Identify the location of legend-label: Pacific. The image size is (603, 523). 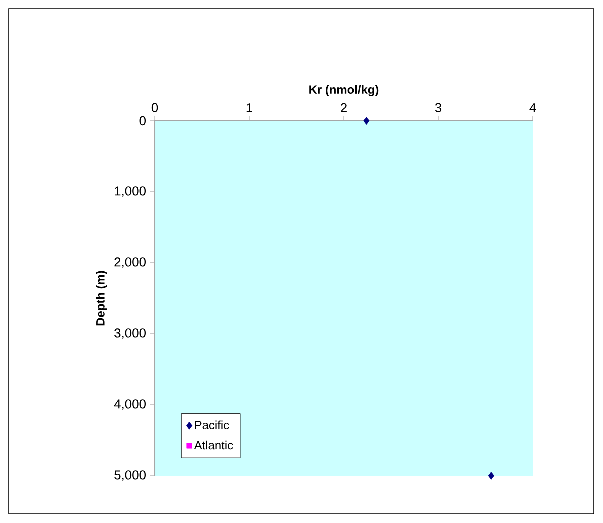
(212, 425).